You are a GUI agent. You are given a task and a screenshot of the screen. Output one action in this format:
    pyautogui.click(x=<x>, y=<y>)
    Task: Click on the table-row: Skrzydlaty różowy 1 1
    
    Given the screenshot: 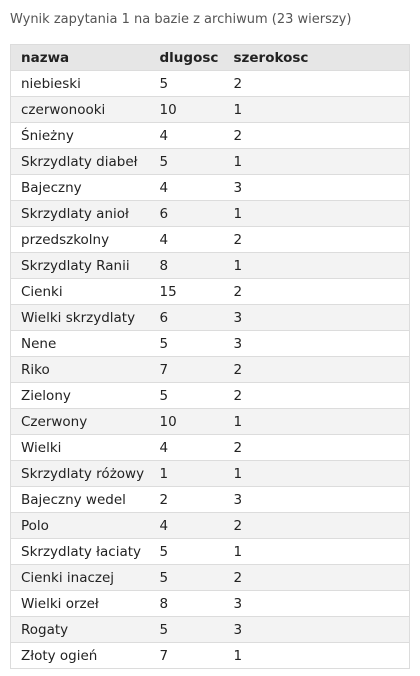 What is the action you would take?
    pyautogui.click(x=210, y=473)
    